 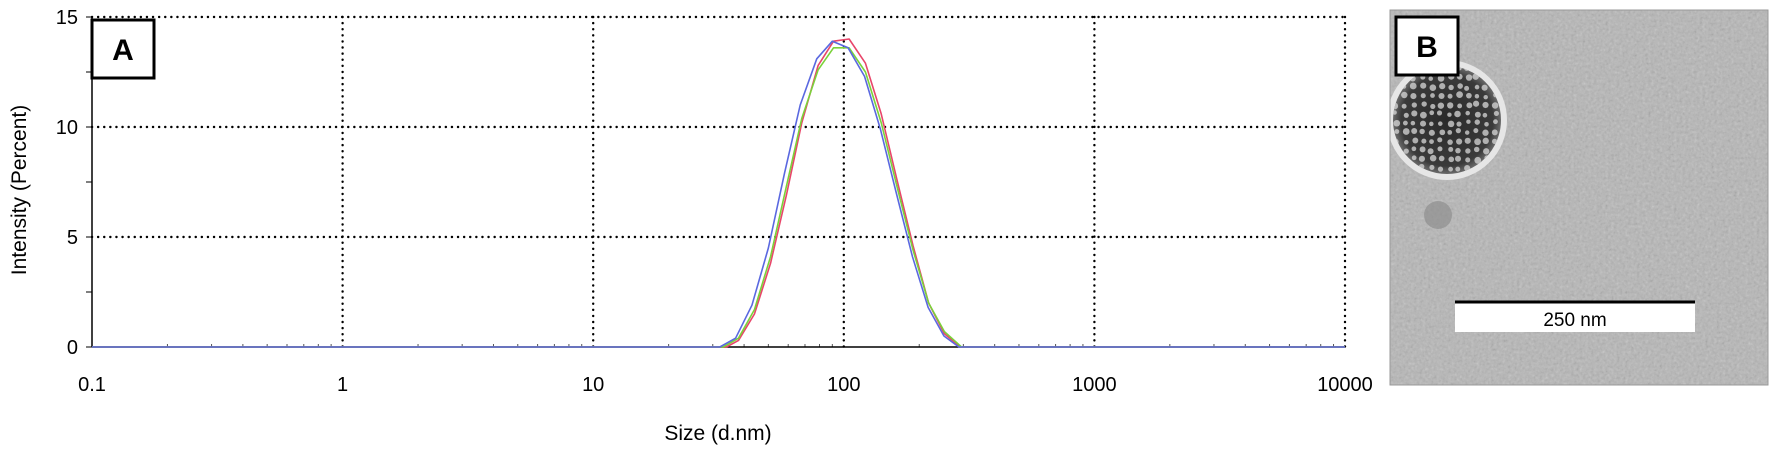 What do you see at coordinates (1345, 385) in the screenshot?
I see `x-tick-label: 10000` at bounding box center [1345, 385].